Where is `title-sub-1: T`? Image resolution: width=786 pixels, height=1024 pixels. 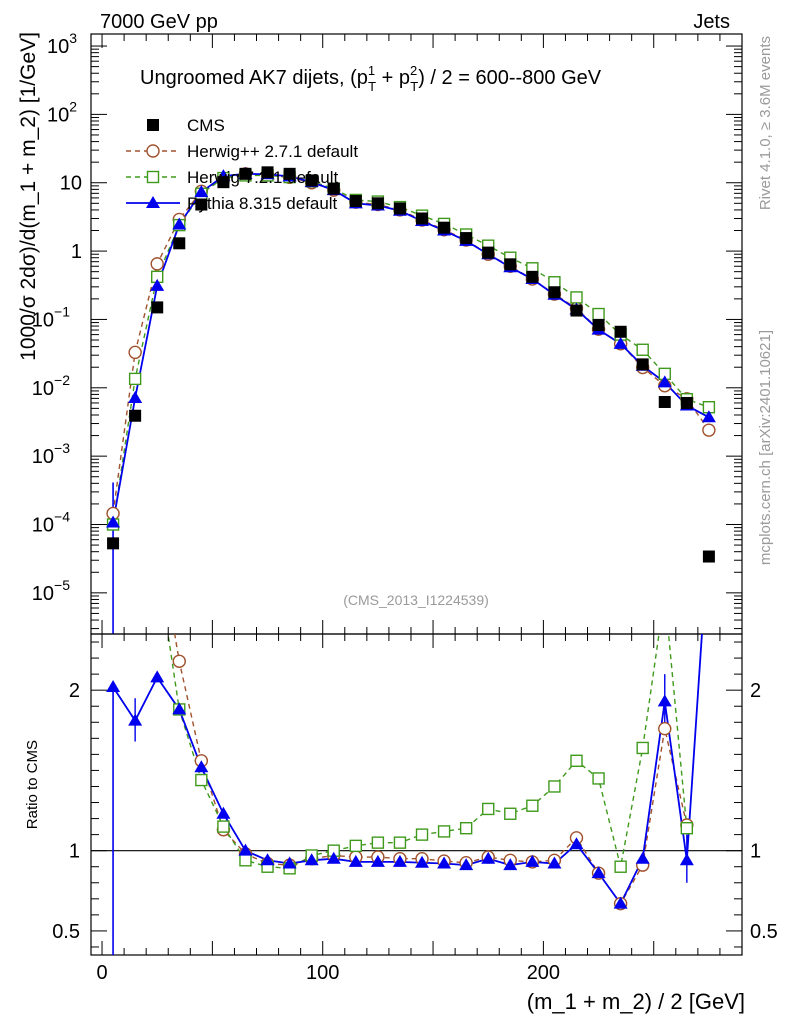
title-sub-1: T is located at coordinates (372, 86).